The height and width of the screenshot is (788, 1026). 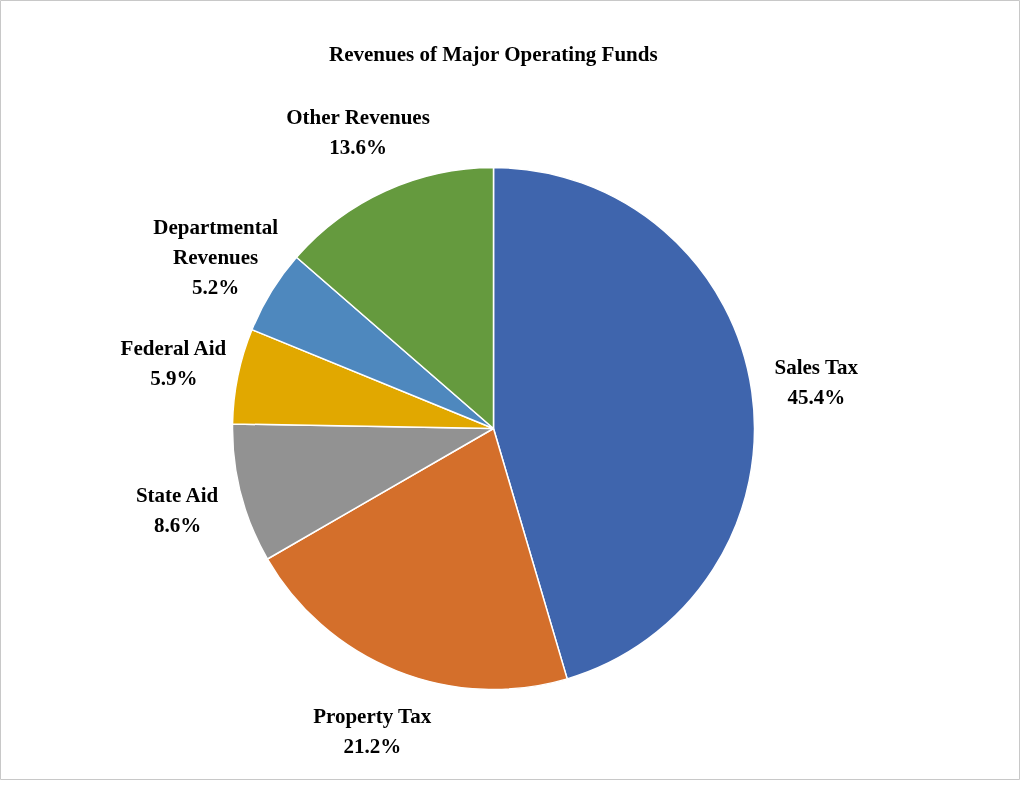 I want to click on chart-title: Revenues of Major Operating Funds, so click(x=493, y=53).